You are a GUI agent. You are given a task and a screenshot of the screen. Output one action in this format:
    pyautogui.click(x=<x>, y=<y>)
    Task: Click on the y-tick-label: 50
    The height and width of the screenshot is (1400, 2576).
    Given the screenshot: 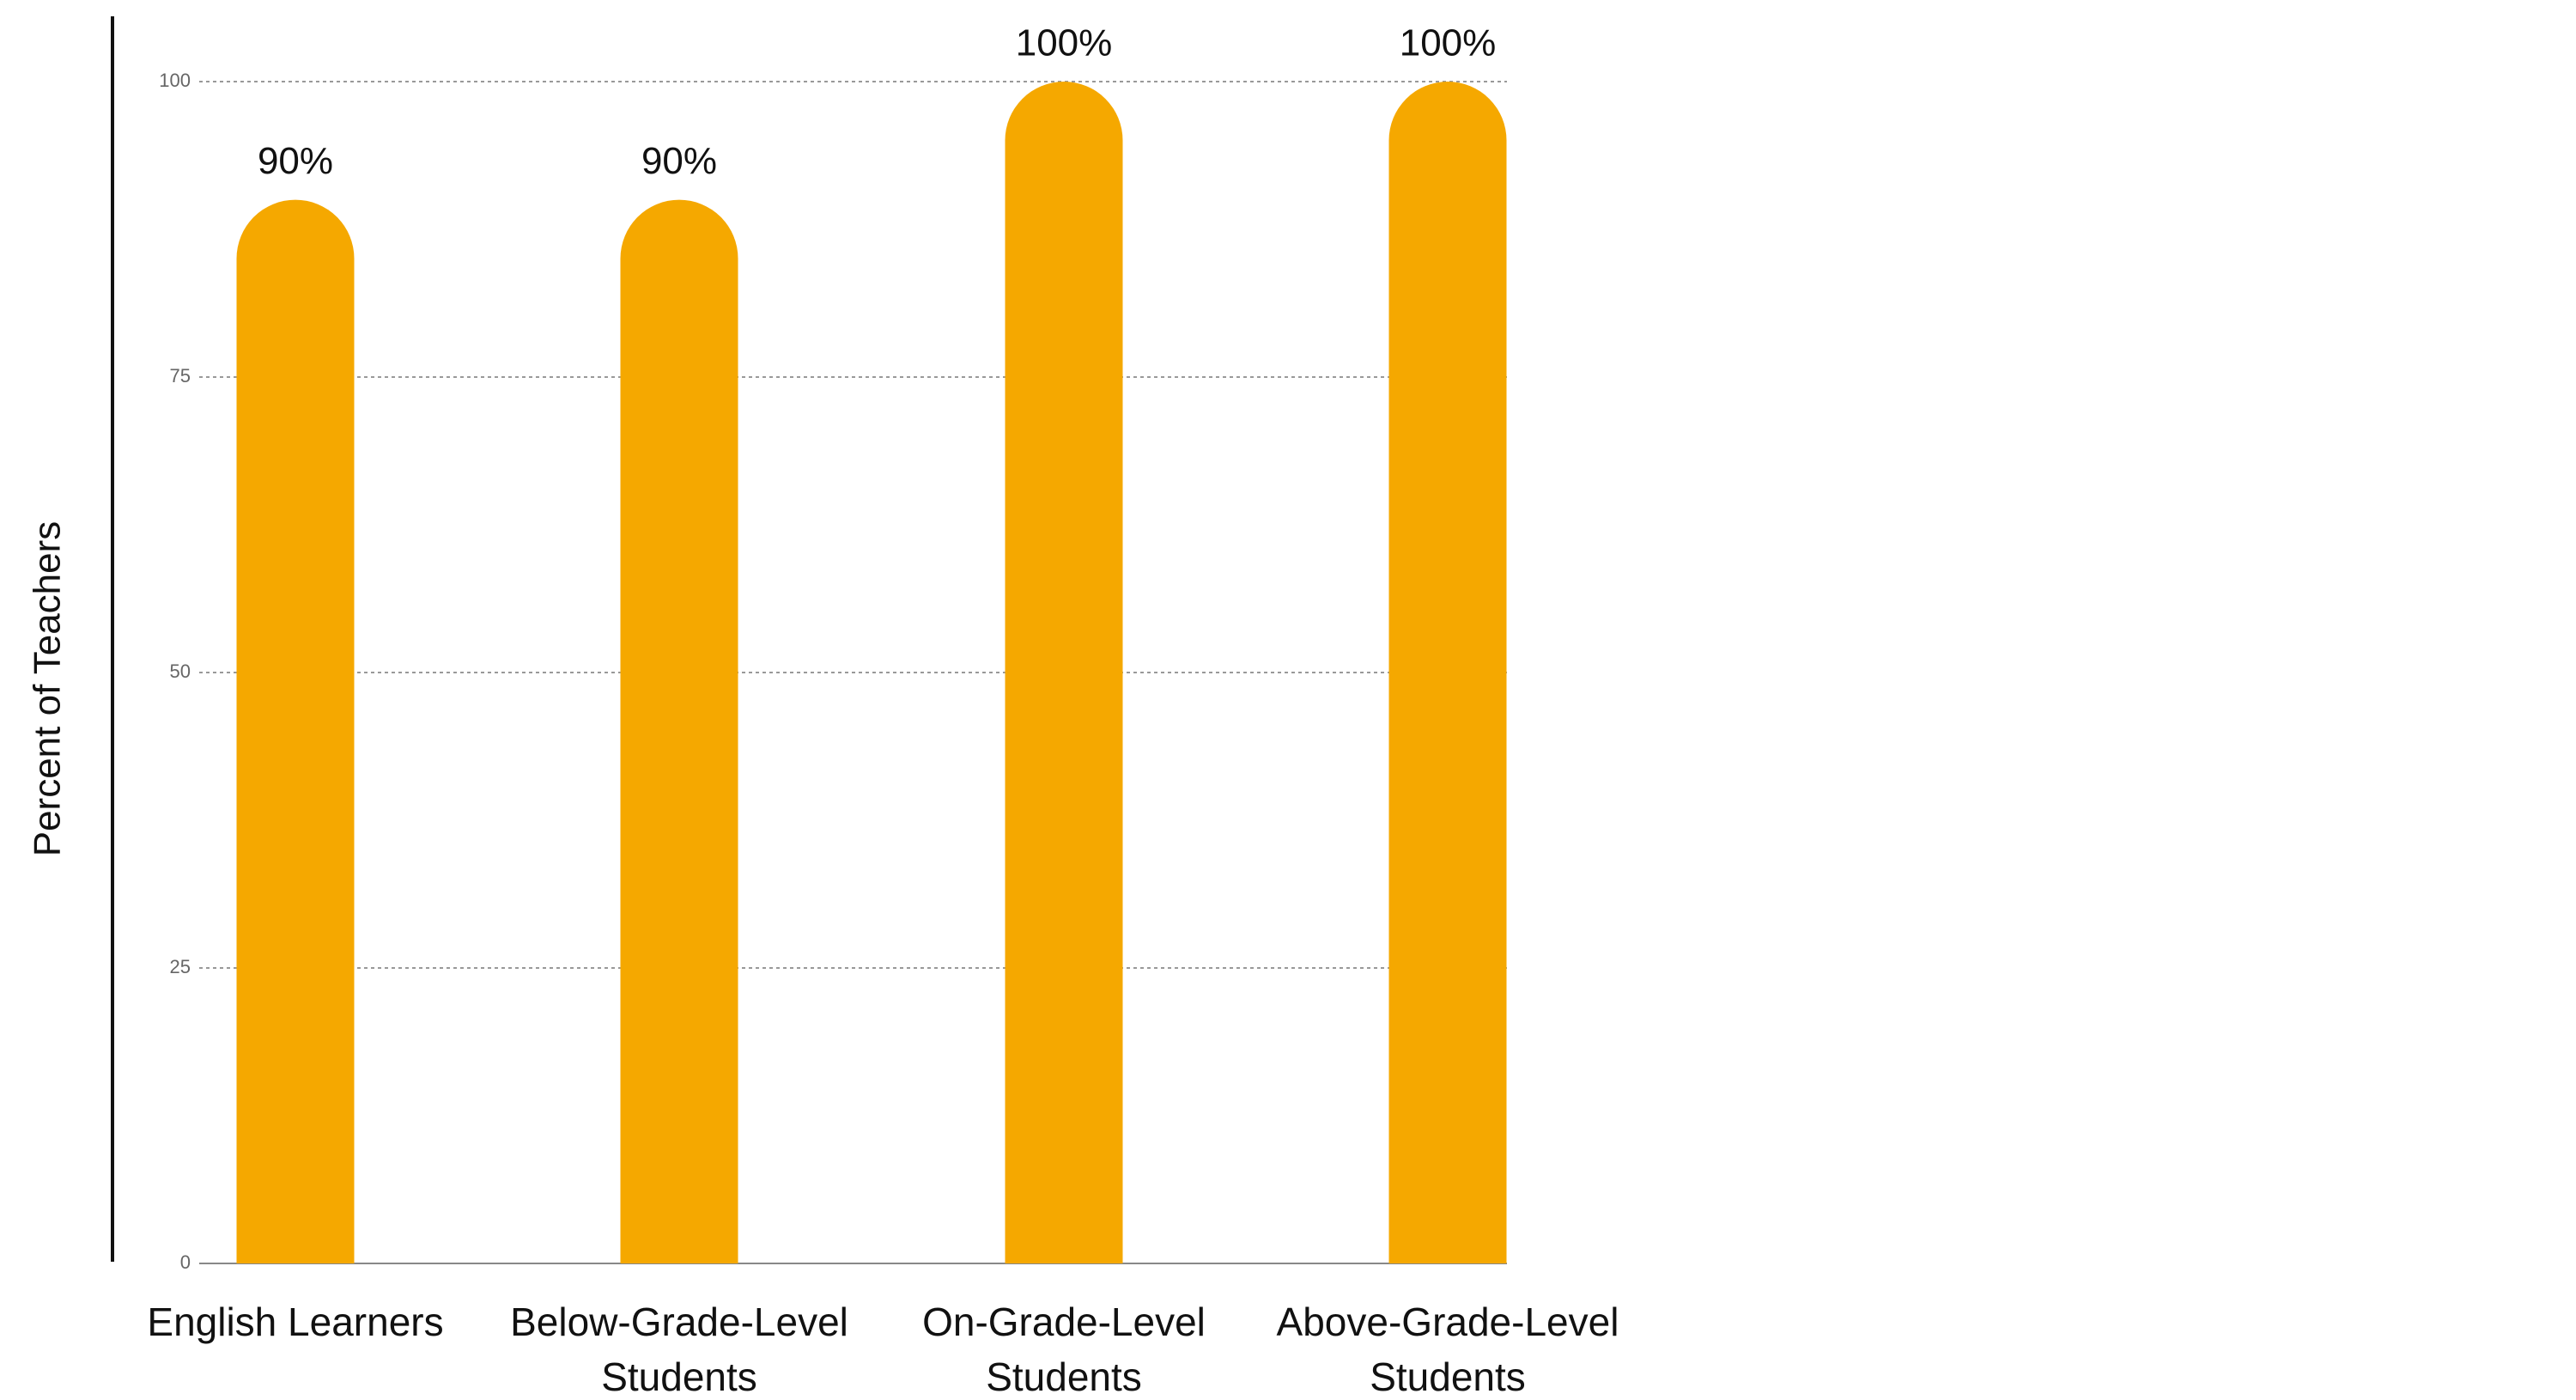 What is the action you would take?
    pyautogui.click(x=180, y=671)
    